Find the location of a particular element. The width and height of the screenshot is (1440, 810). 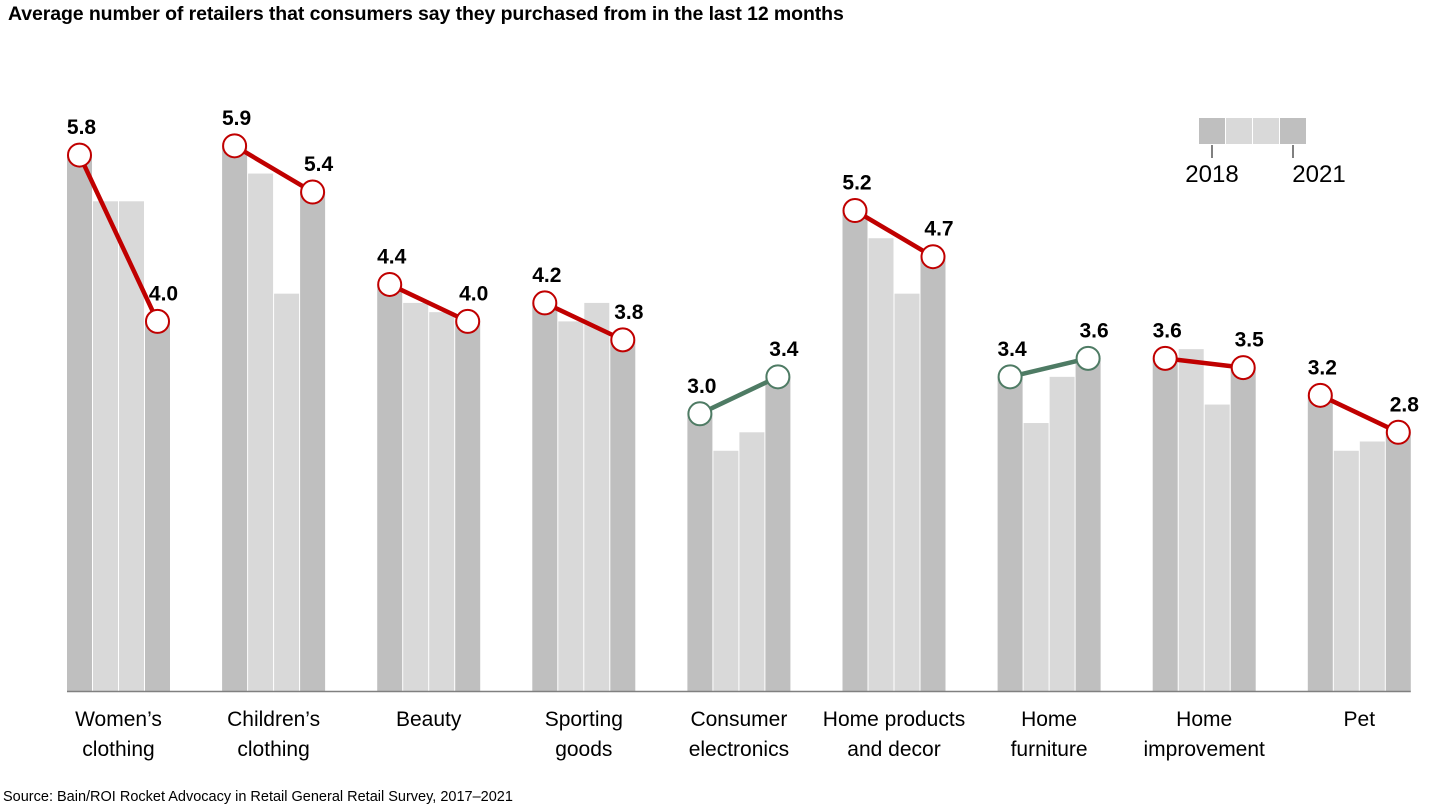

data-label-end: 3.8 is located at coordinates (629, 312).